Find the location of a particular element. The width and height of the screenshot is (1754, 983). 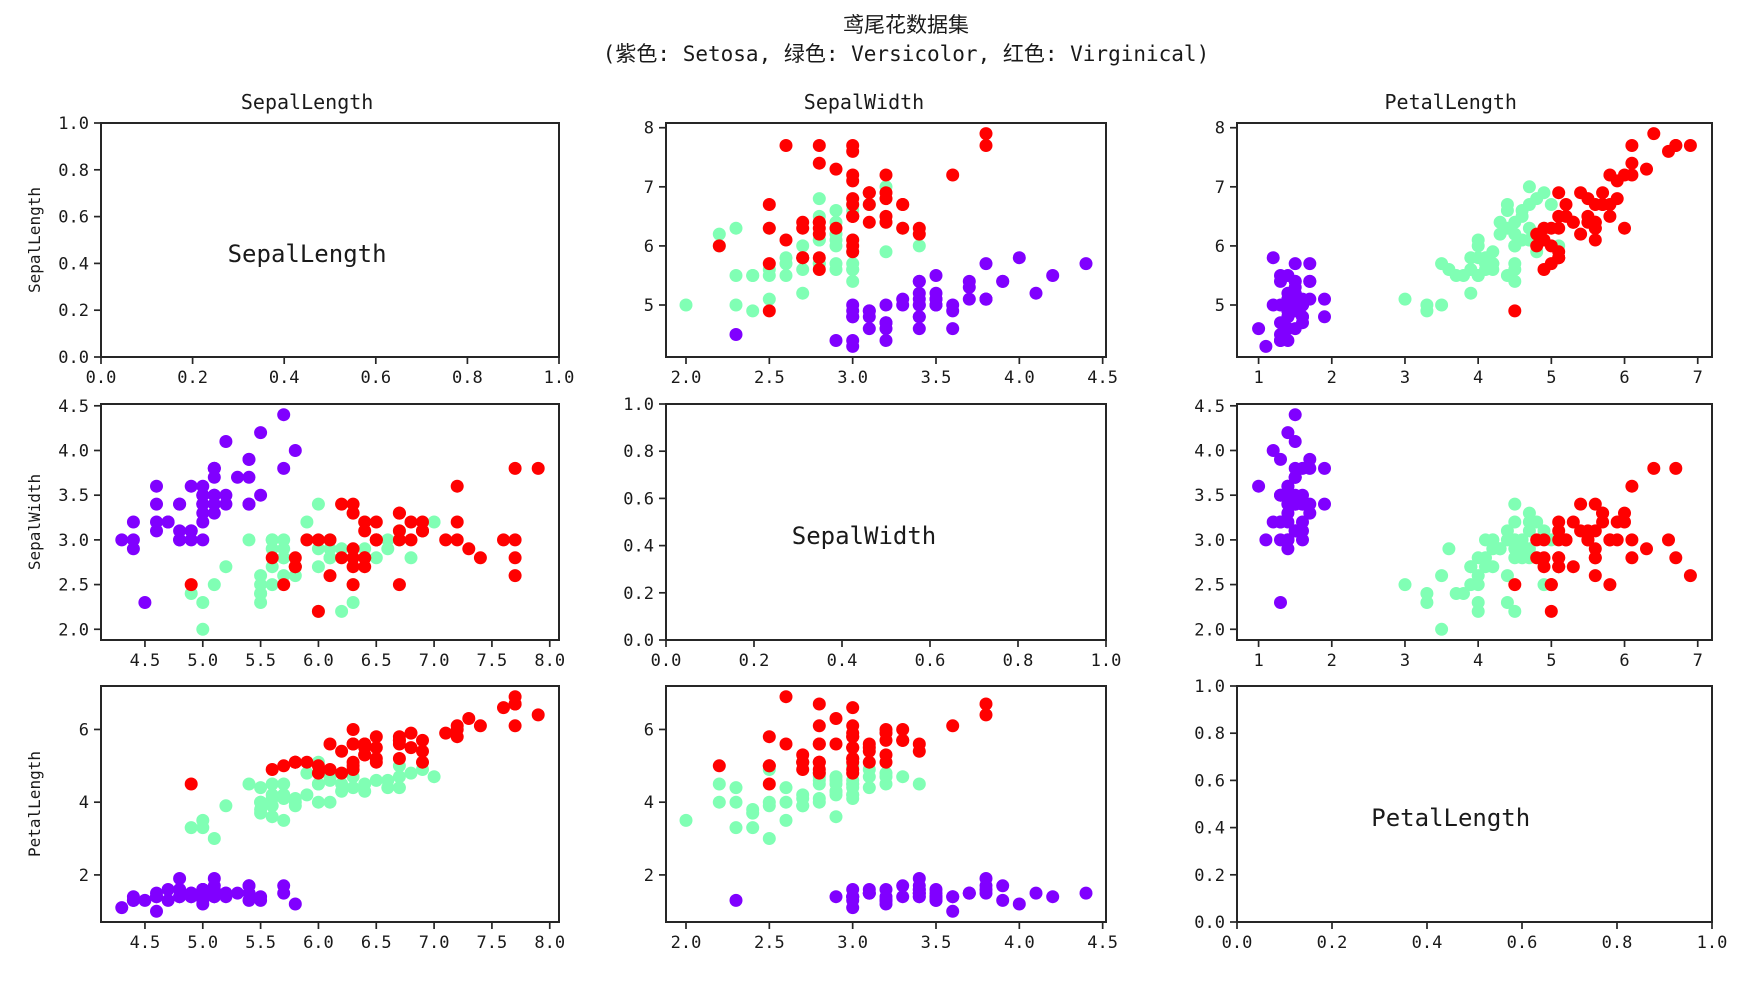

x-tick-label: 6.0 is located at coordinates (318, 943).